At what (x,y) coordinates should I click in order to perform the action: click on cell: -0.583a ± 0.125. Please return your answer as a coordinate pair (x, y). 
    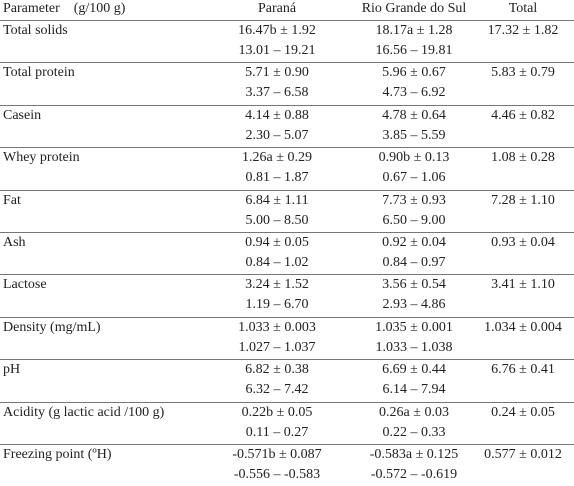
    Looking at the image, I should click on (414, 454).